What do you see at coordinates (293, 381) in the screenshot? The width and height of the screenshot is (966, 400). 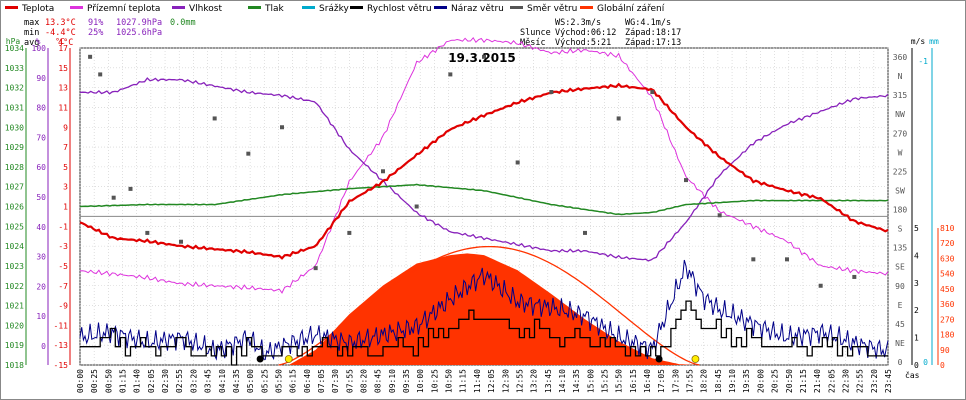 I see `axis-time-tick: 06:15` at bounding box center [293, 381].